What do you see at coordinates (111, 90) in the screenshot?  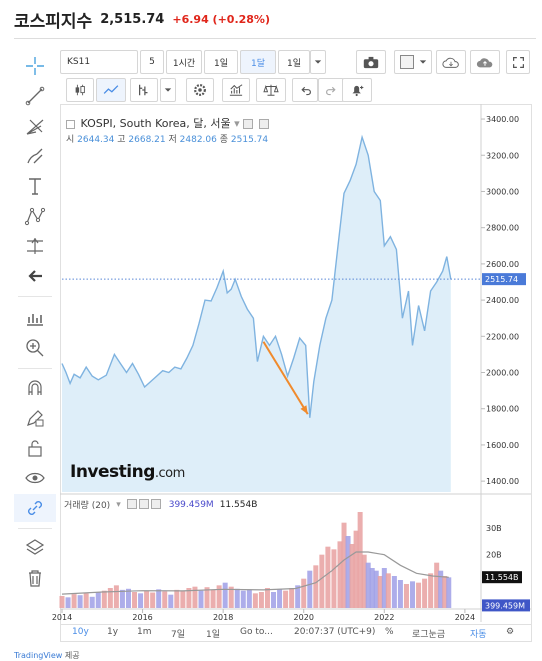 I see `area-style-button` at bounding box center [111, 90].